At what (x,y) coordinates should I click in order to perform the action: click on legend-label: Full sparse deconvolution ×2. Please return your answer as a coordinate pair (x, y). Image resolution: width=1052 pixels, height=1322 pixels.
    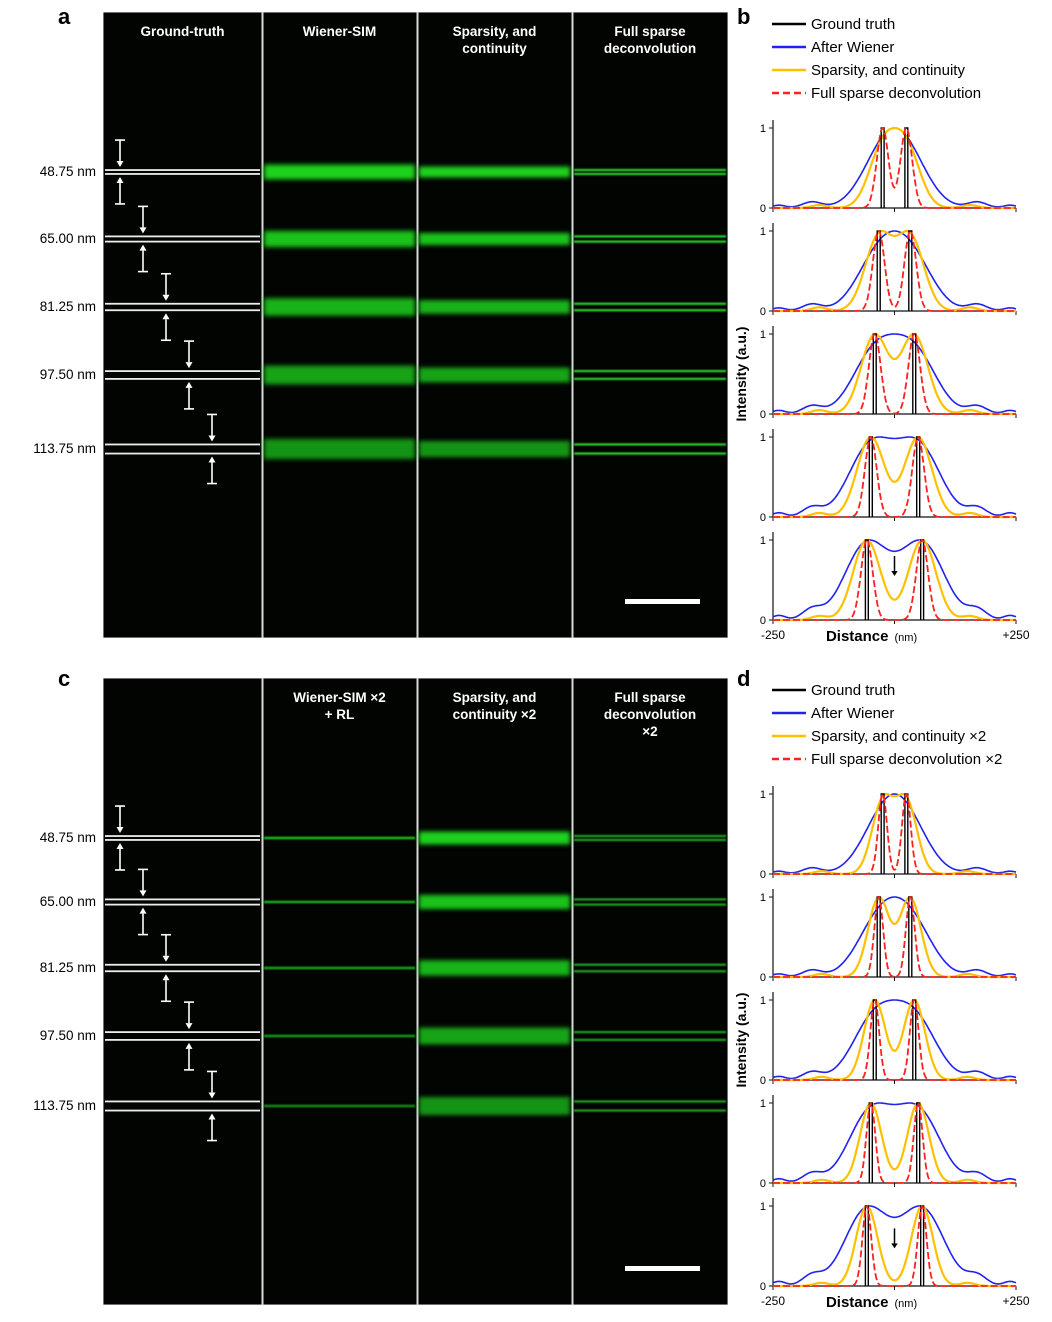
    Looking at the image, I should click on (906, 759).